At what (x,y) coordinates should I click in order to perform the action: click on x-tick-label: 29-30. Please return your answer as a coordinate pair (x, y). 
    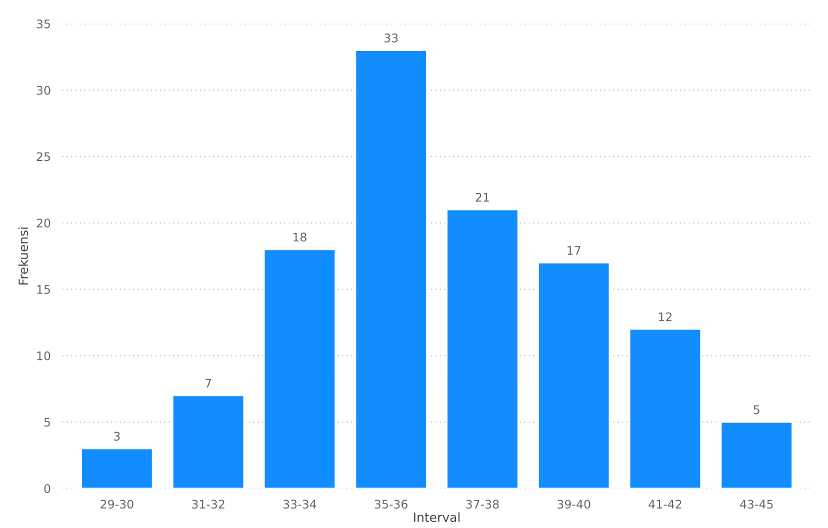
    Looking at the image, I should click on (117, 504).